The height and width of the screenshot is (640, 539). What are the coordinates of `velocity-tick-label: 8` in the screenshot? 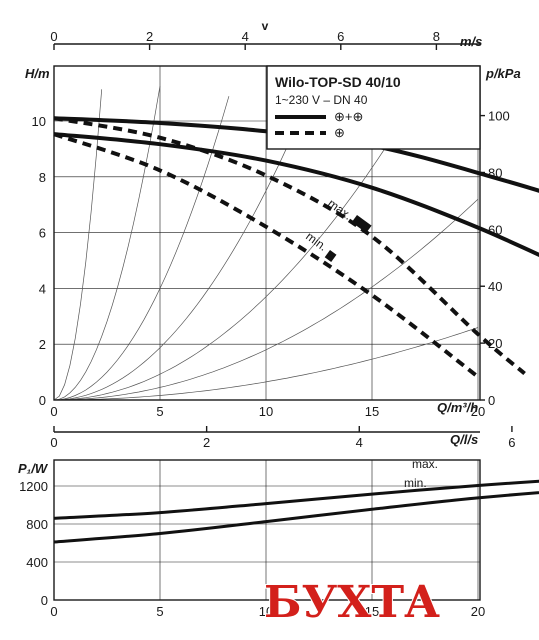 It's located at (436, 36).